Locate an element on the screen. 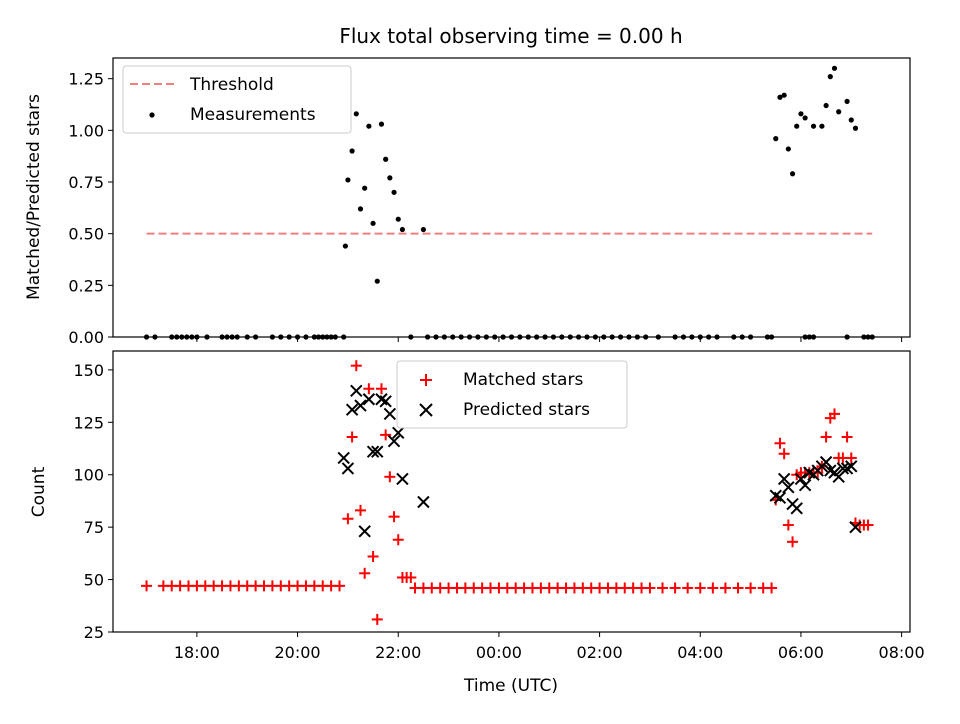 The image size is (960, 724). x-axis-label: Time (UTC) is located at coordinates (510, 686).